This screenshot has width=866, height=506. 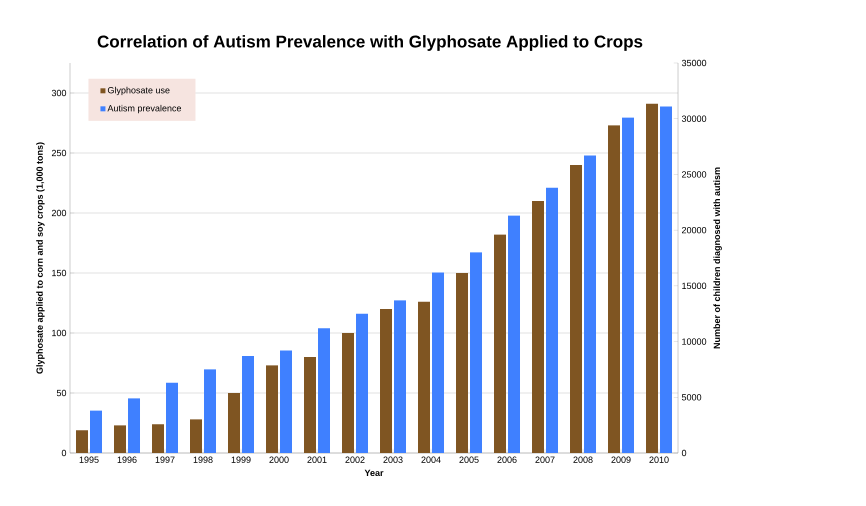 I want to click on x-tick-label: 1995, so click(x=89, y=459).